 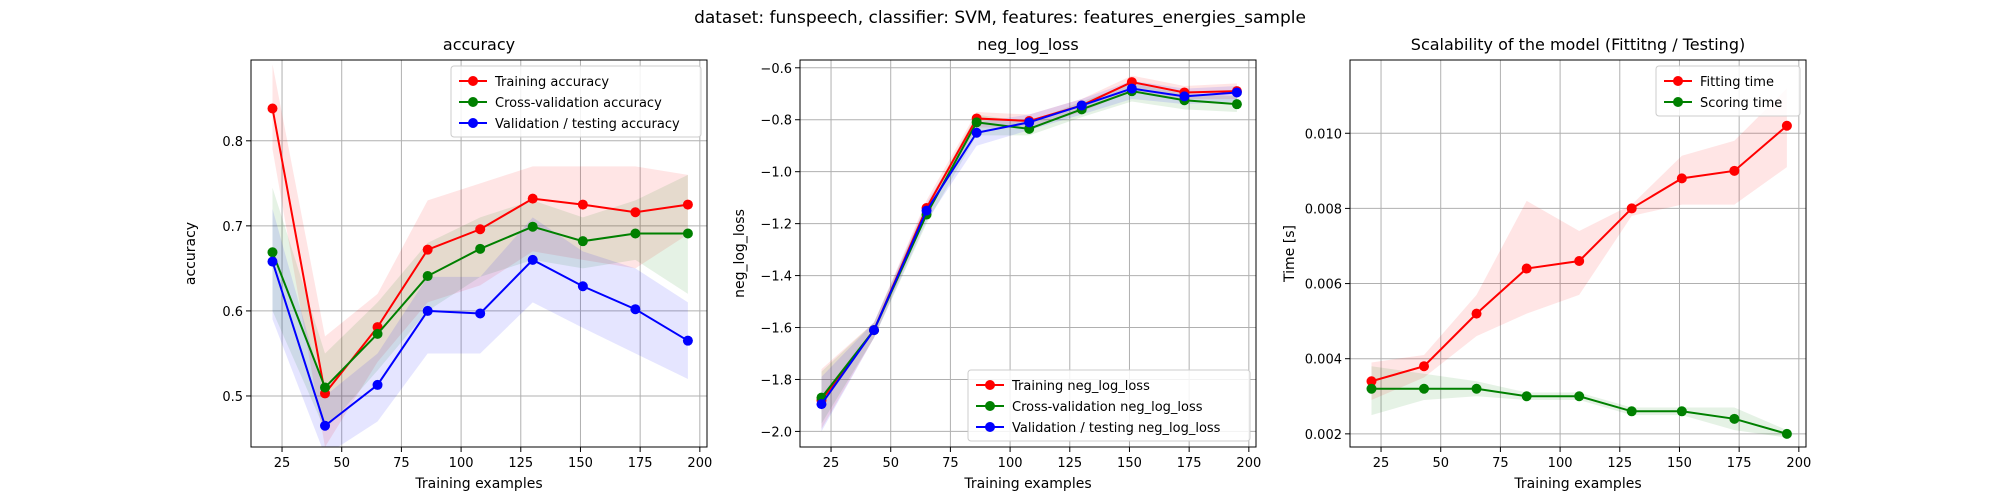 What do you see at coordinates (776, 69) in the screenshot?
I see `y-tick-label: −0.6` at bounding box center [776, 69].